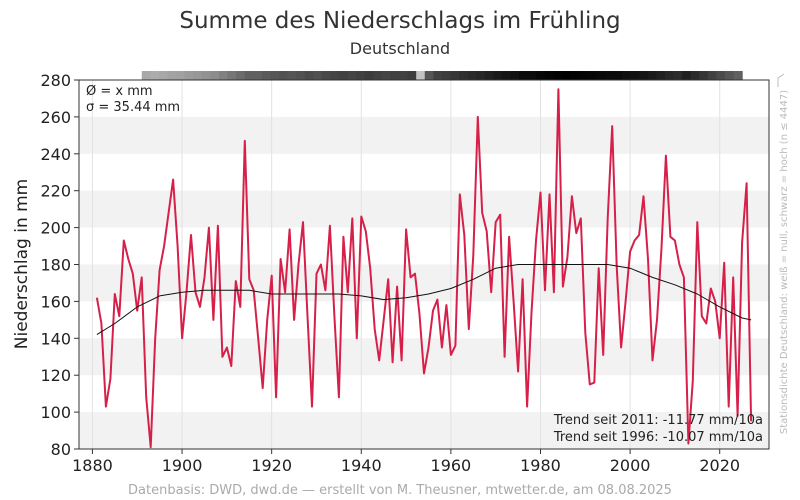 Image resolution: width=800 pixels, height=500 pixels. Describe the element at coordinates (399, 21) in the screenshot. I see `chart-title: Summe des Niederschlags im Frühling` at that location.